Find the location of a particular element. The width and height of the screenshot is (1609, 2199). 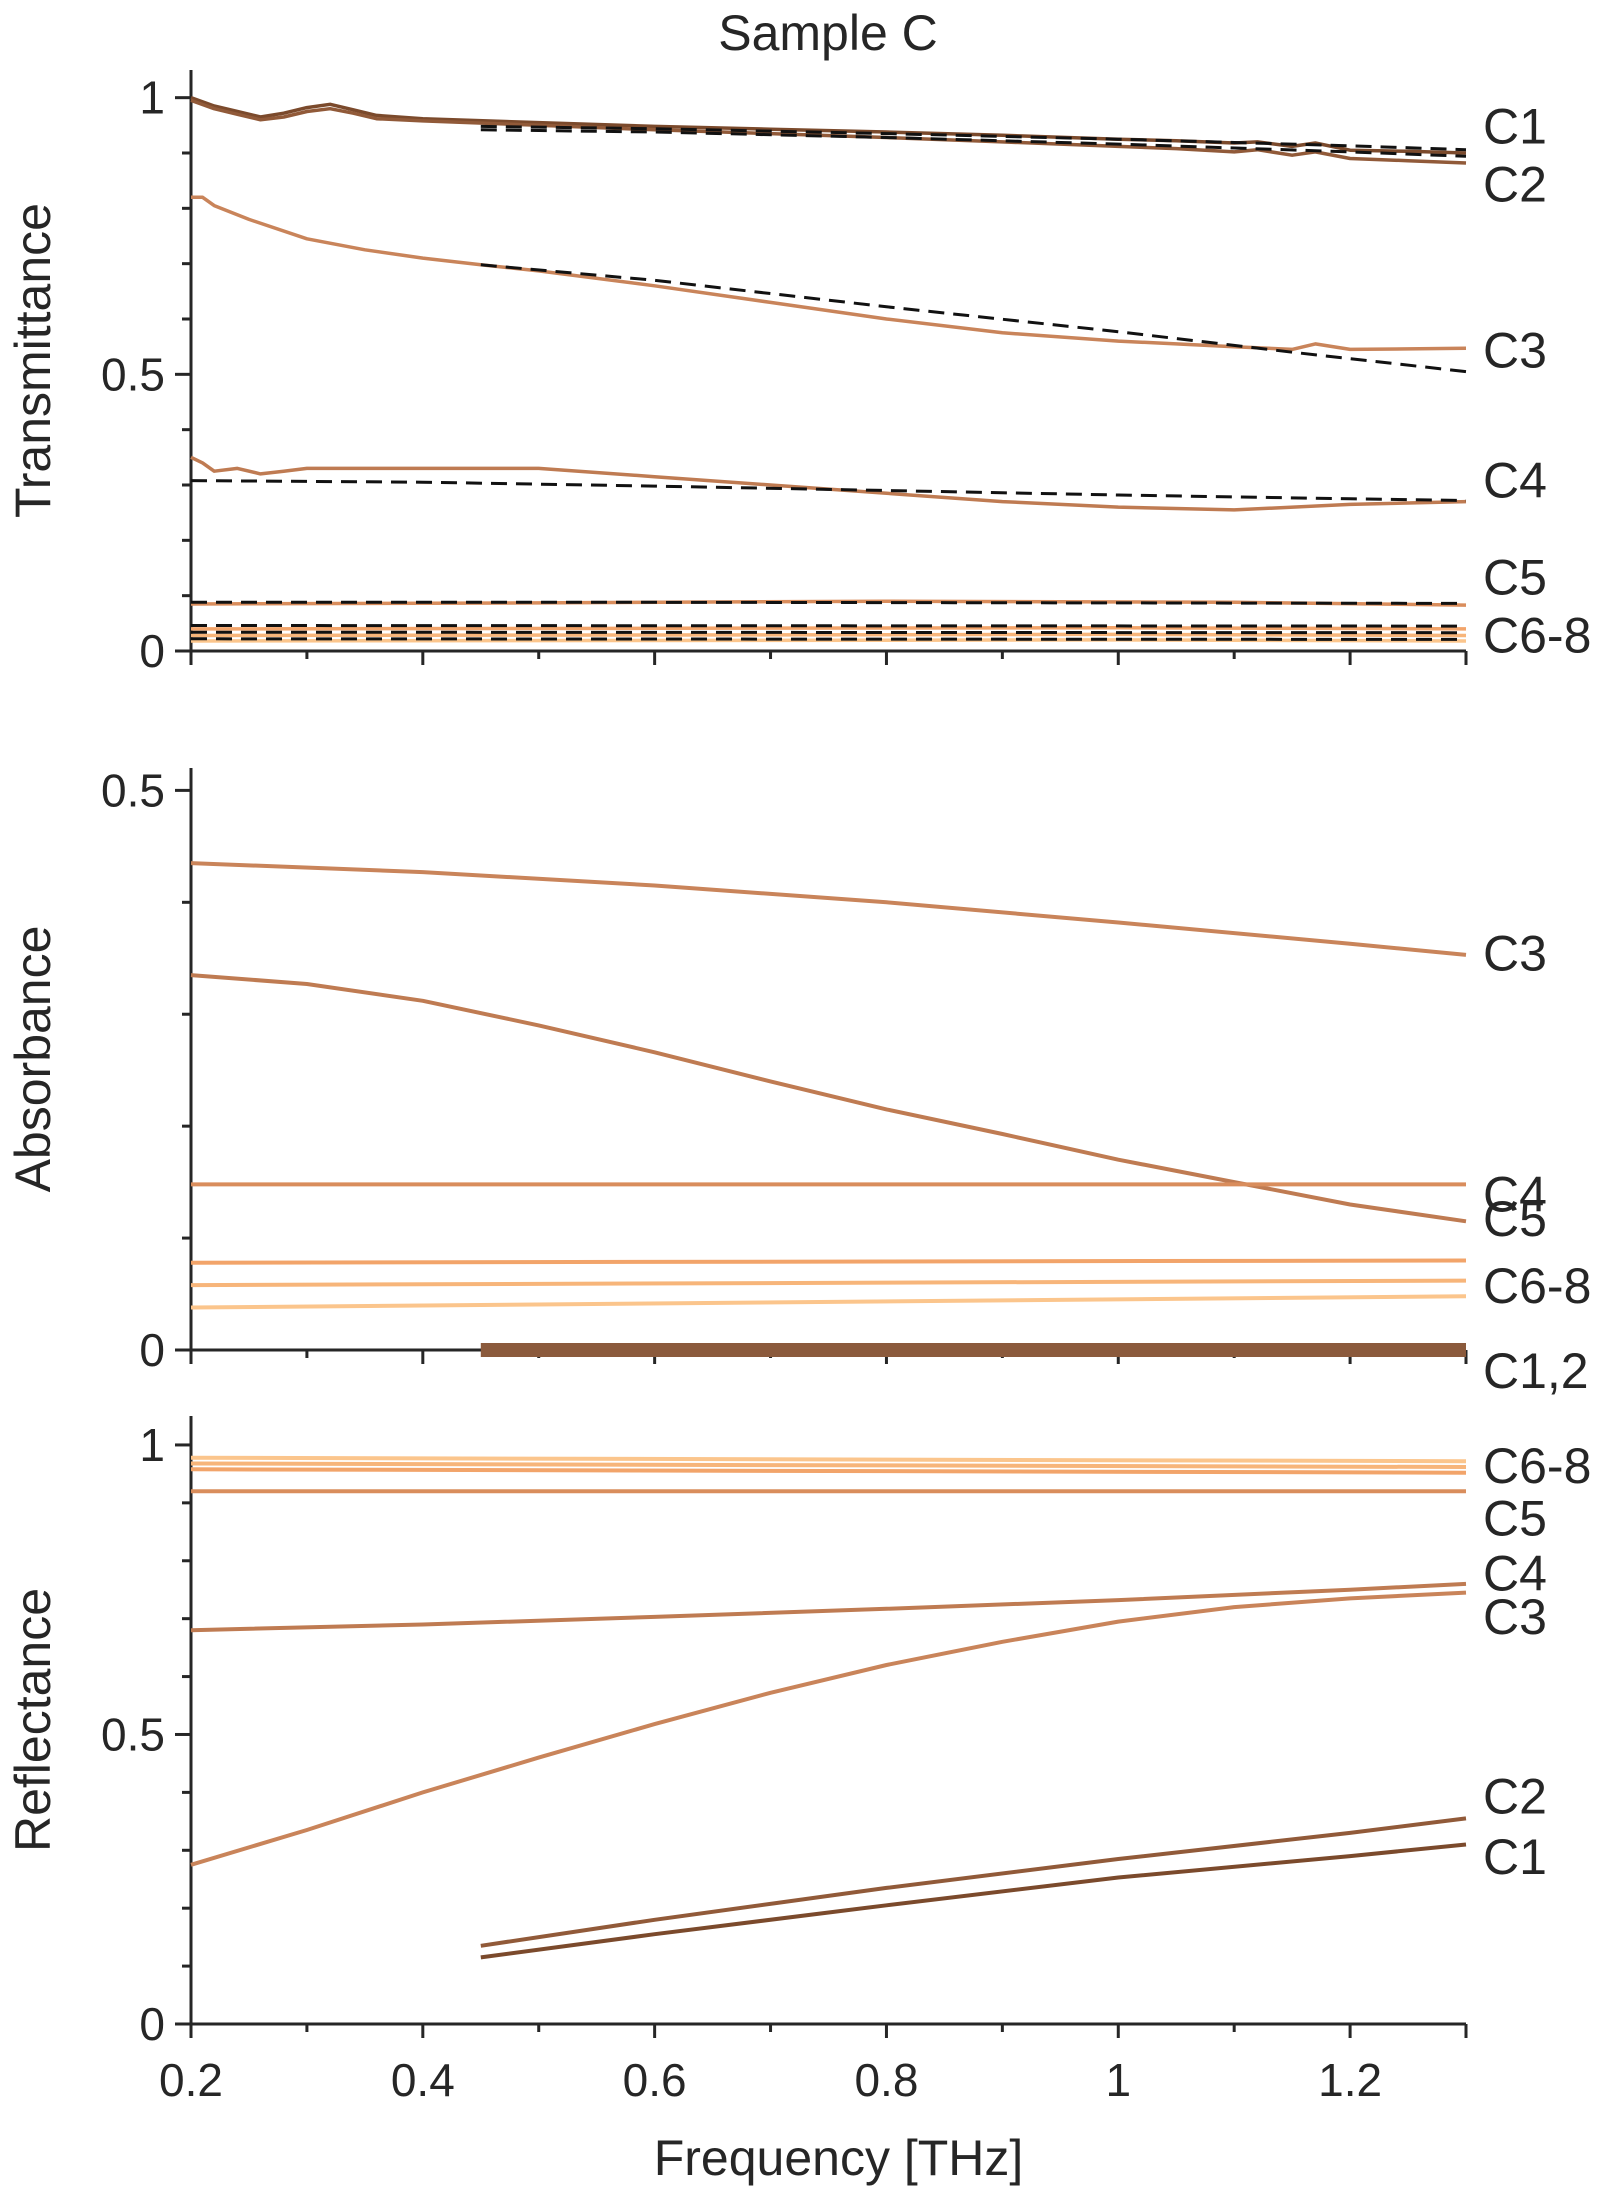

transmittance-label-c3: C3 is located at coordinates (1515, 350).